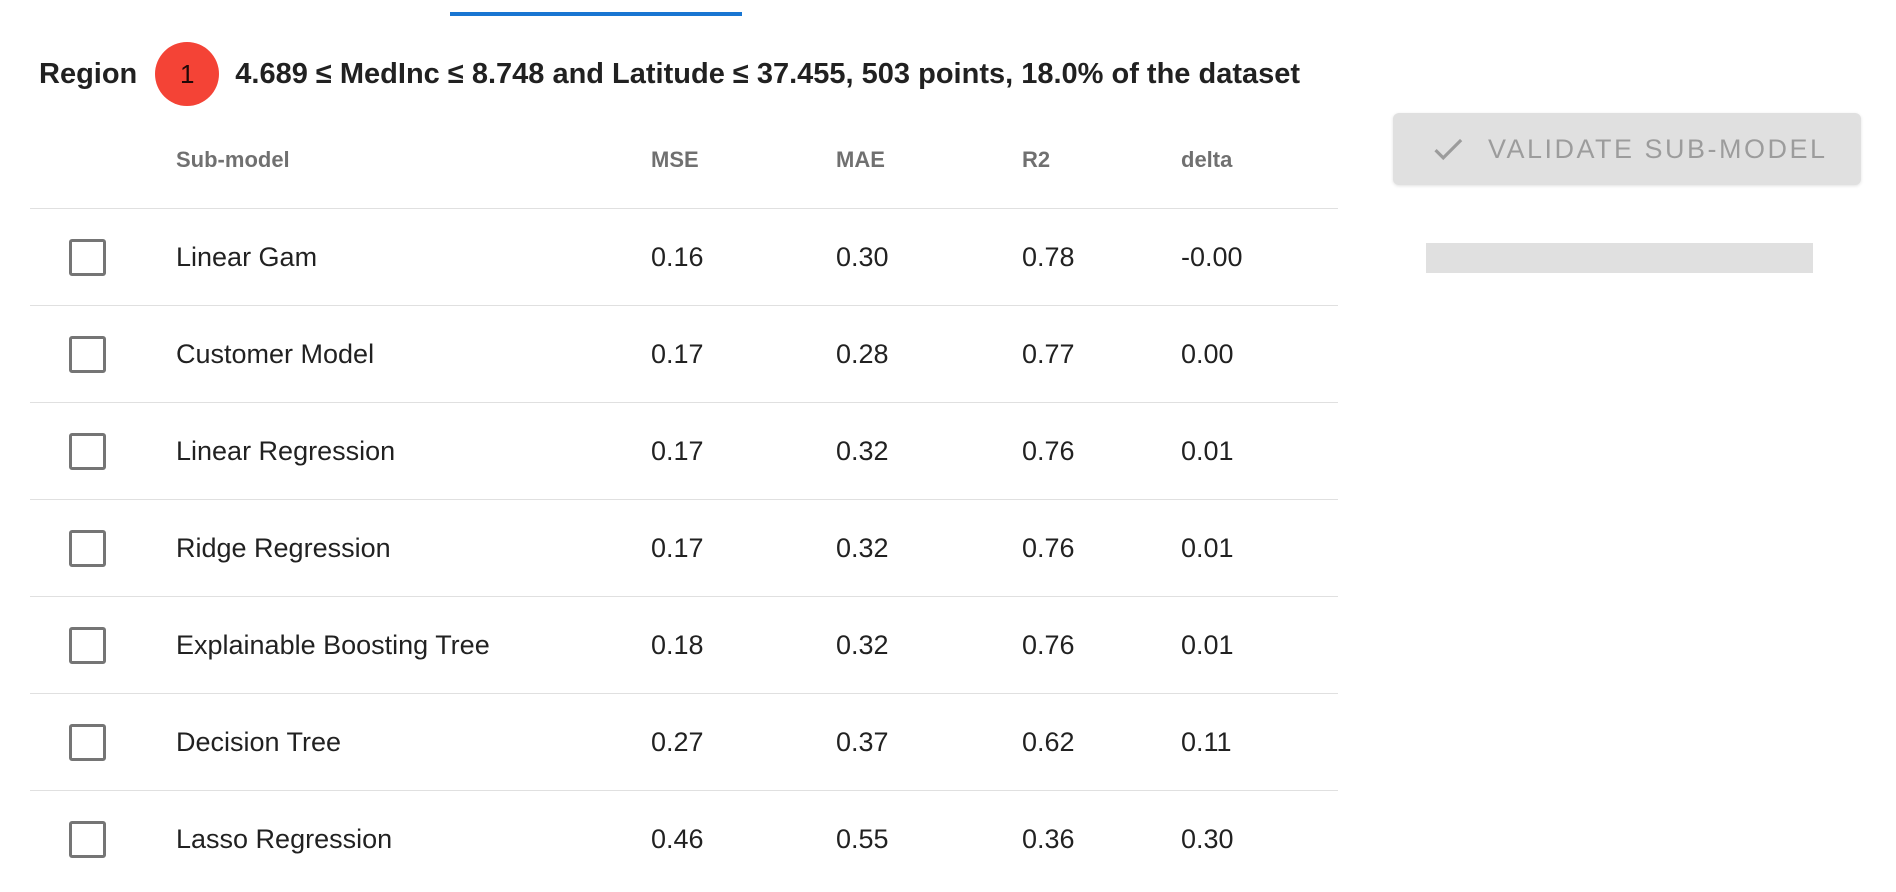  Describe the element at coordinates (187, 74) in the screenshot. I see `region-number-badge: 1` at that location.